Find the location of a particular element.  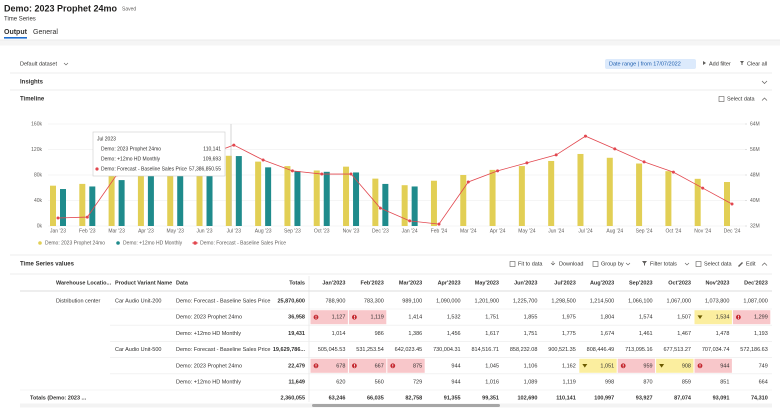

save-status: Saved is located at coordinates (129, 9).